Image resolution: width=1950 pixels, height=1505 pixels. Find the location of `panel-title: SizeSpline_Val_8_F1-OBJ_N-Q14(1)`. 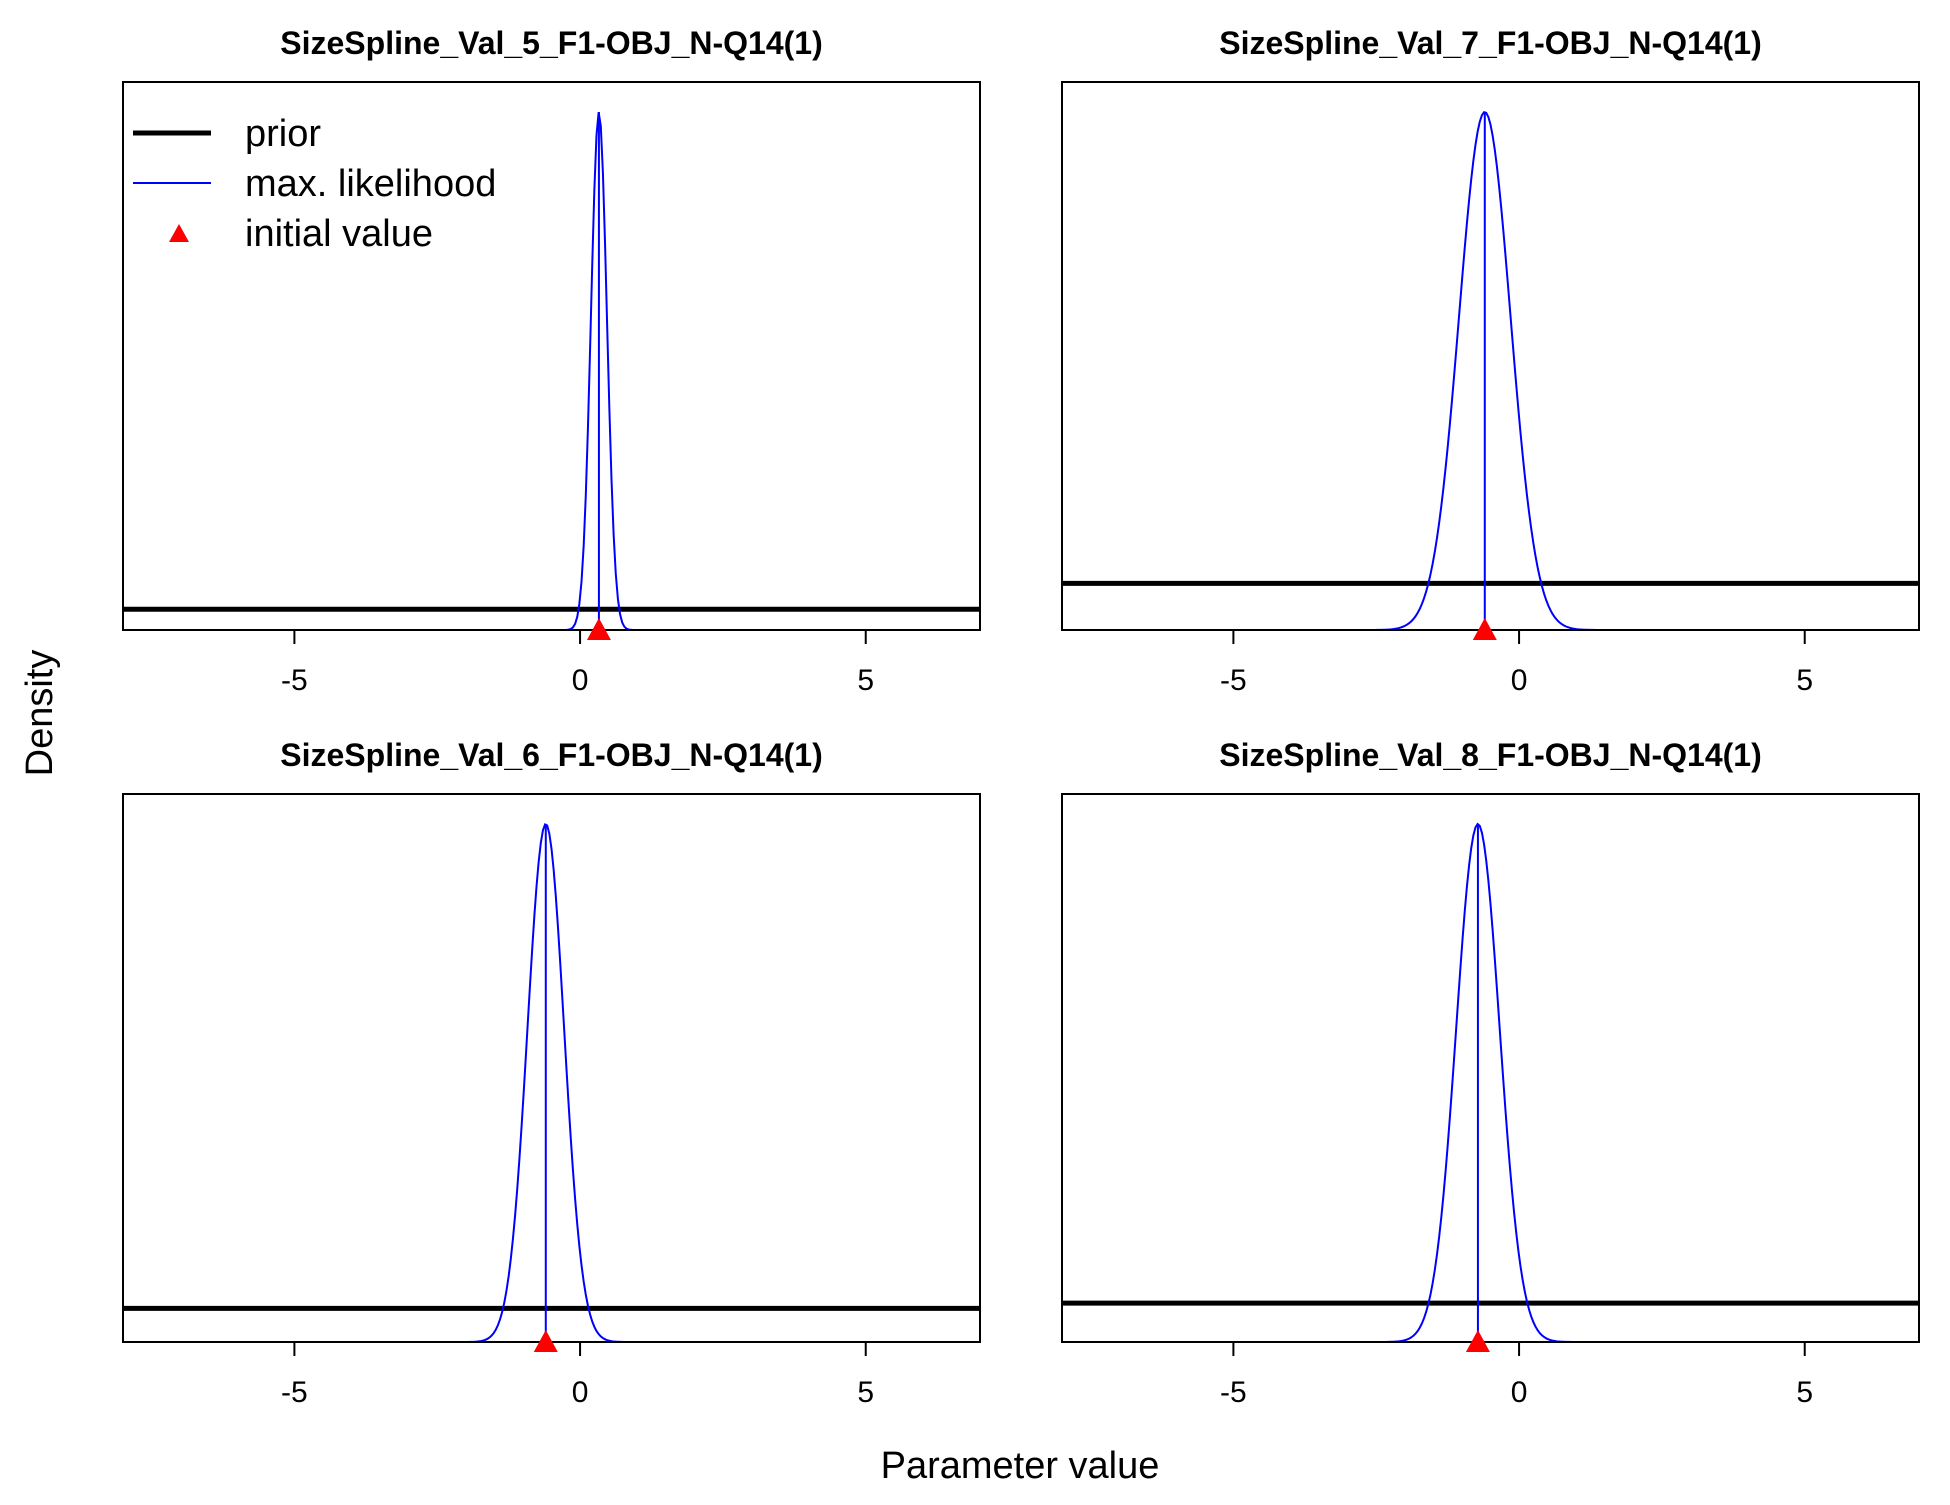

panel-title: SizeSpline_Val_8_F1-OBJ_N-Q14(1) is located at coordinates (1490, 755).